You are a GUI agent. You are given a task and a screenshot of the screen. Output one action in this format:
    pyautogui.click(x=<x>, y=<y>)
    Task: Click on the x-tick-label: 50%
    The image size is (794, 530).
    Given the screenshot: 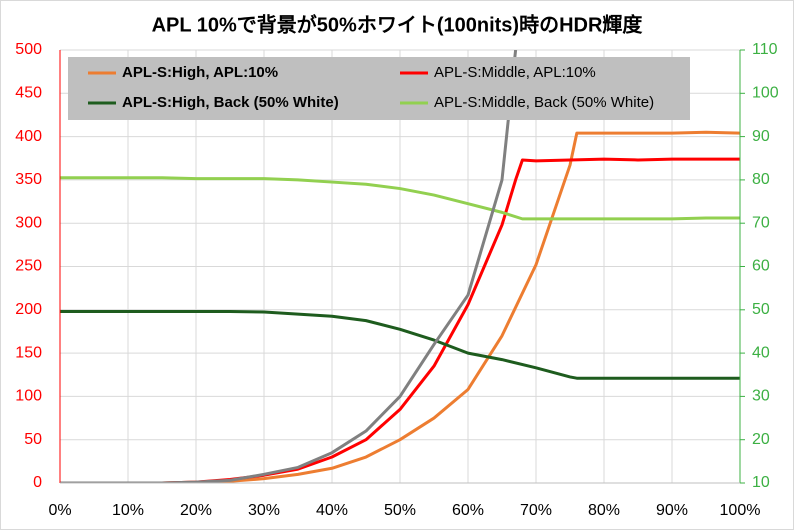 What is the action you would take?
    pyautogui.click(x=400, y=510)
    